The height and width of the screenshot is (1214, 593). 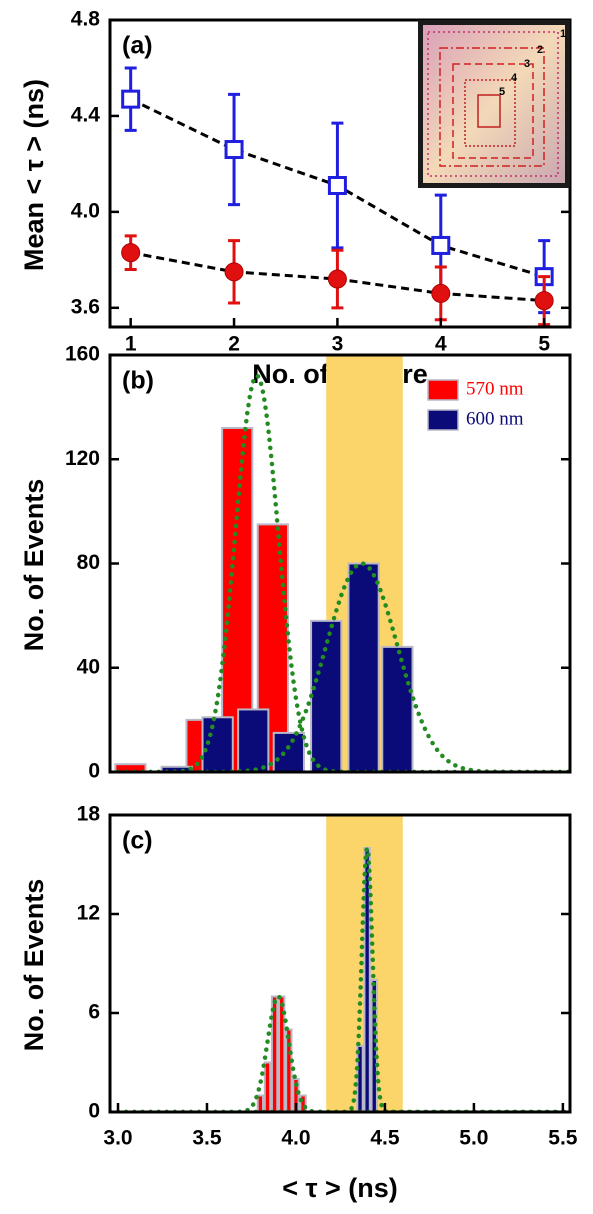 What do you see at coordinates (137, 46) in the screenshot?
I see `panel-label: (a)` at bounding box center [137, 46].